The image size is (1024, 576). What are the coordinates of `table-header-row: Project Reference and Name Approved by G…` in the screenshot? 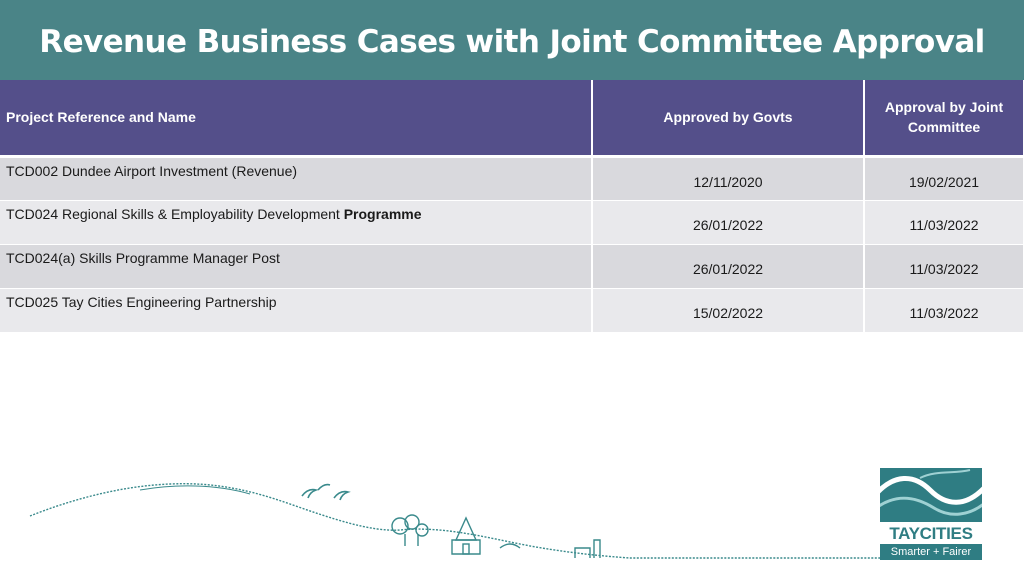 It's located at (512, 119).